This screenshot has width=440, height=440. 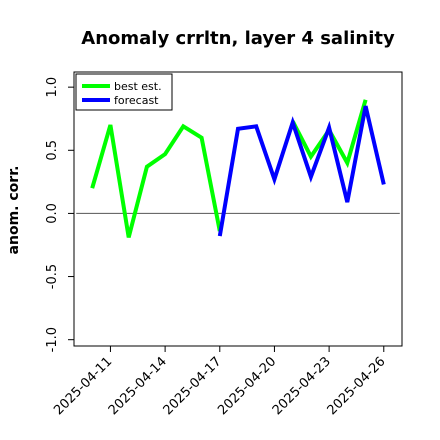 I want to click on y-axis-label: anom. corr., so click(x=14, y=210).